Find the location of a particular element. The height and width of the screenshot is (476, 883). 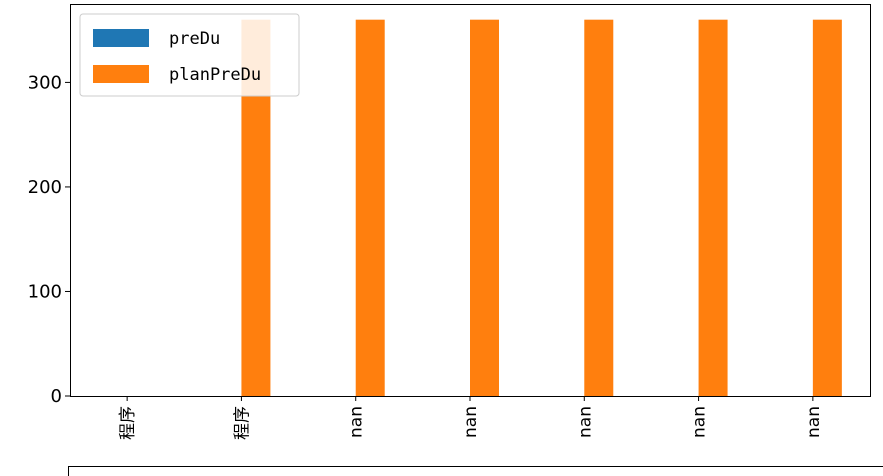

legend-label-preDu: preDu is located at coordinates (194, 39).